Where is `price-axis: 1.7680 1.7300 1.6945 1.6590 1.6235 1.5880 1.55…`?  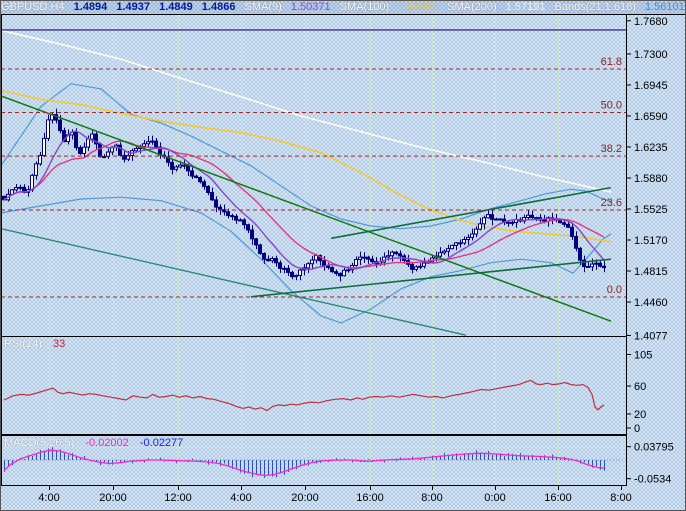
price-axis: 1.7680 1.7300 1.6945 1.6590 1.6235 1.5880 1.55… is located at coordinates (650, 251).